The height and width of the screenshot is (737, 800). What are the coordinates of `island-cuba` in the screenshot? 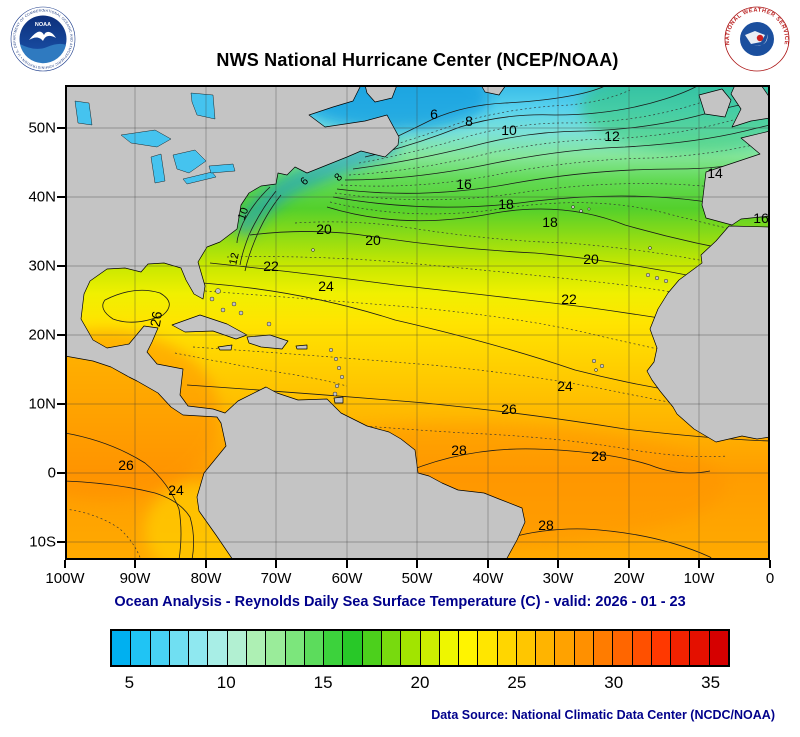 It's located at (209, 327).